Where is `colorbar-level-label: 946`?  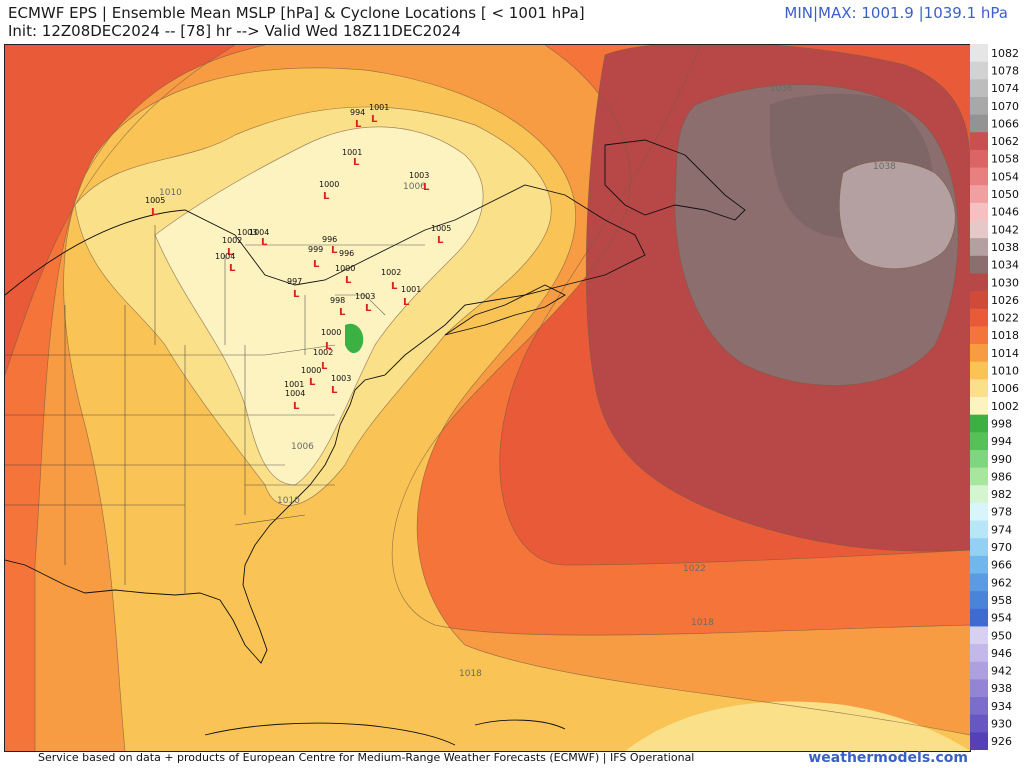 colorbar-level-label: 946 is located at coordinates (1001, 653).